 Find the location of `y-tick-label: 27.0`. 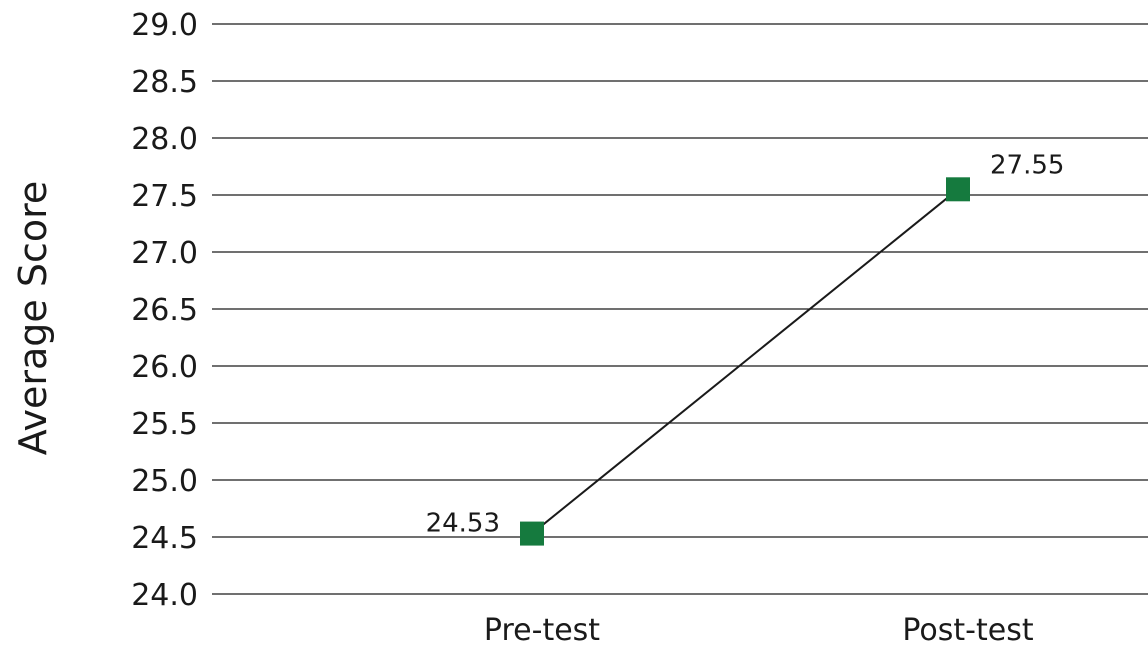

y-tick-label: 27.0 is located at coordinates (164, 253).